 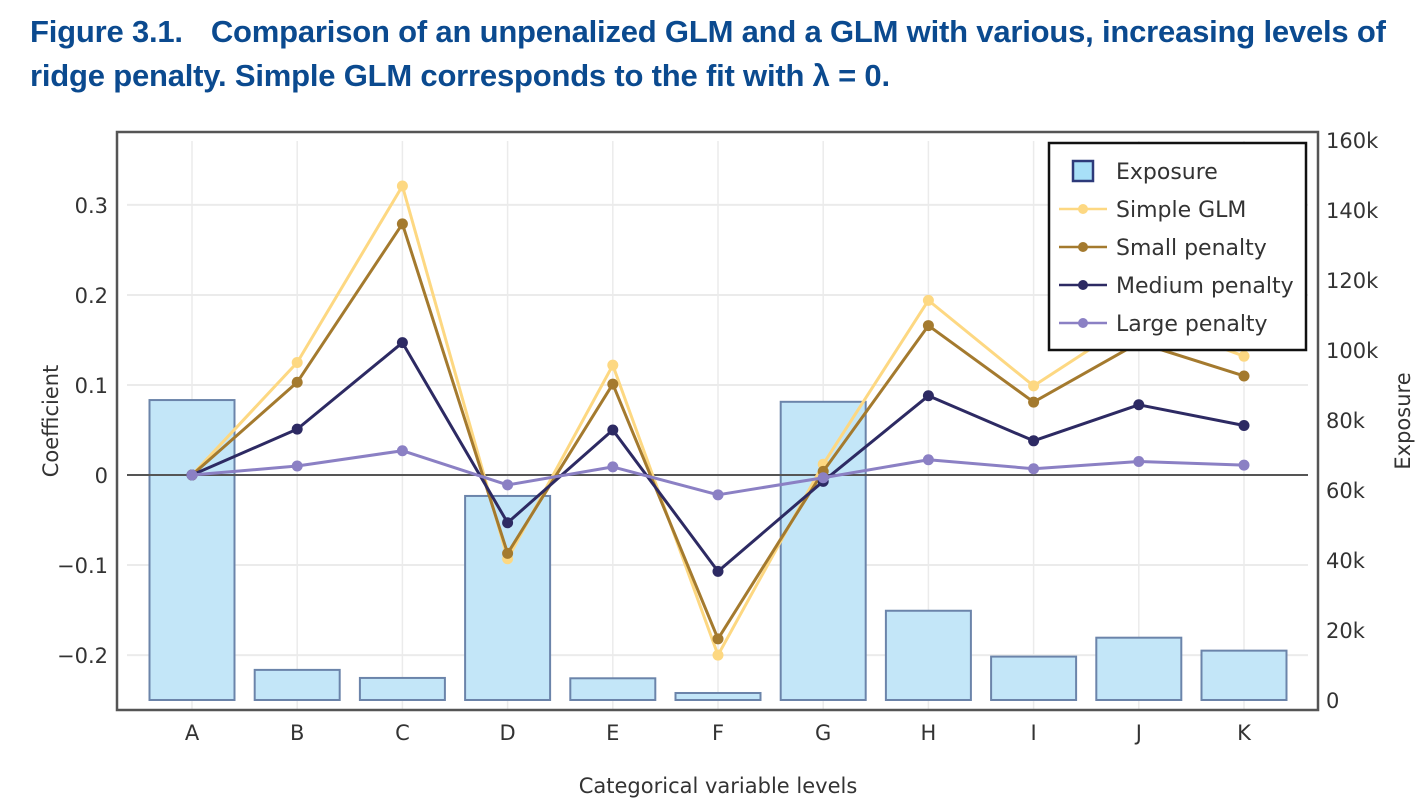 I want to click on exposure-bar-C, so click(x=402, y=688).